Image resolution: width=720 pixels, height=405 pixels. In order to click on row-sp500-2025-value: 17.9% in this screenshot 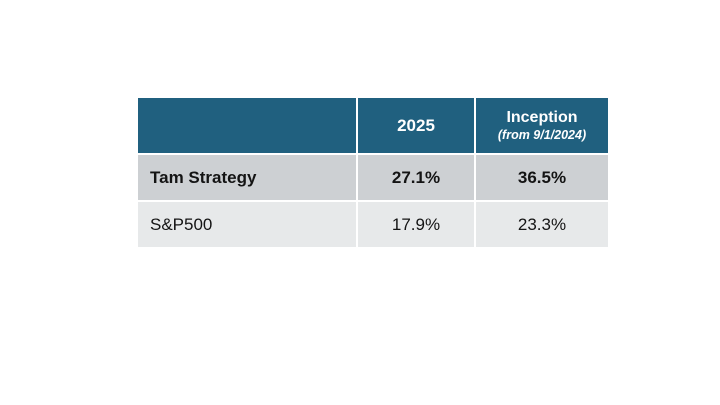, I will do `click(416, 224)`.